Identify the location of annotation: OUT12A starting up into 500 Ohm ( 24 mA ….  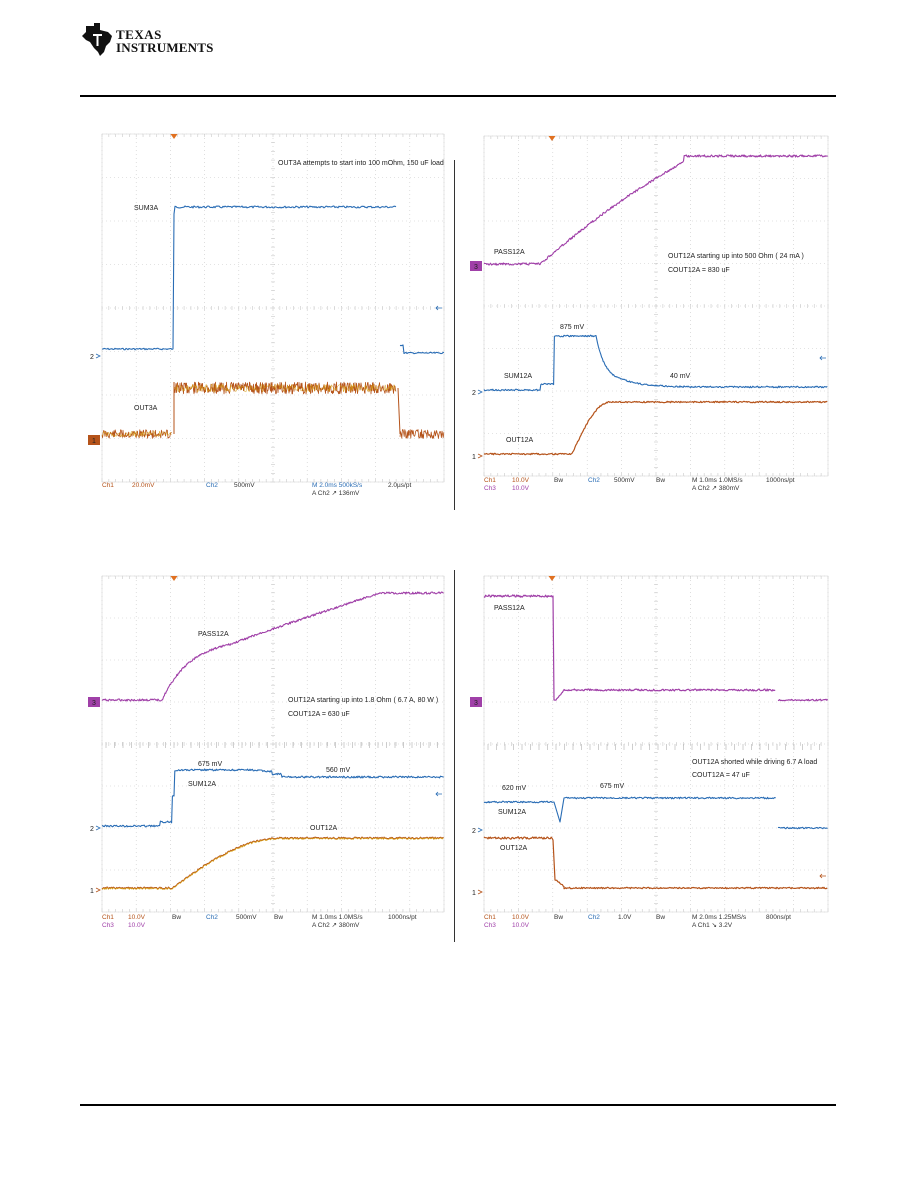
(736, 256).